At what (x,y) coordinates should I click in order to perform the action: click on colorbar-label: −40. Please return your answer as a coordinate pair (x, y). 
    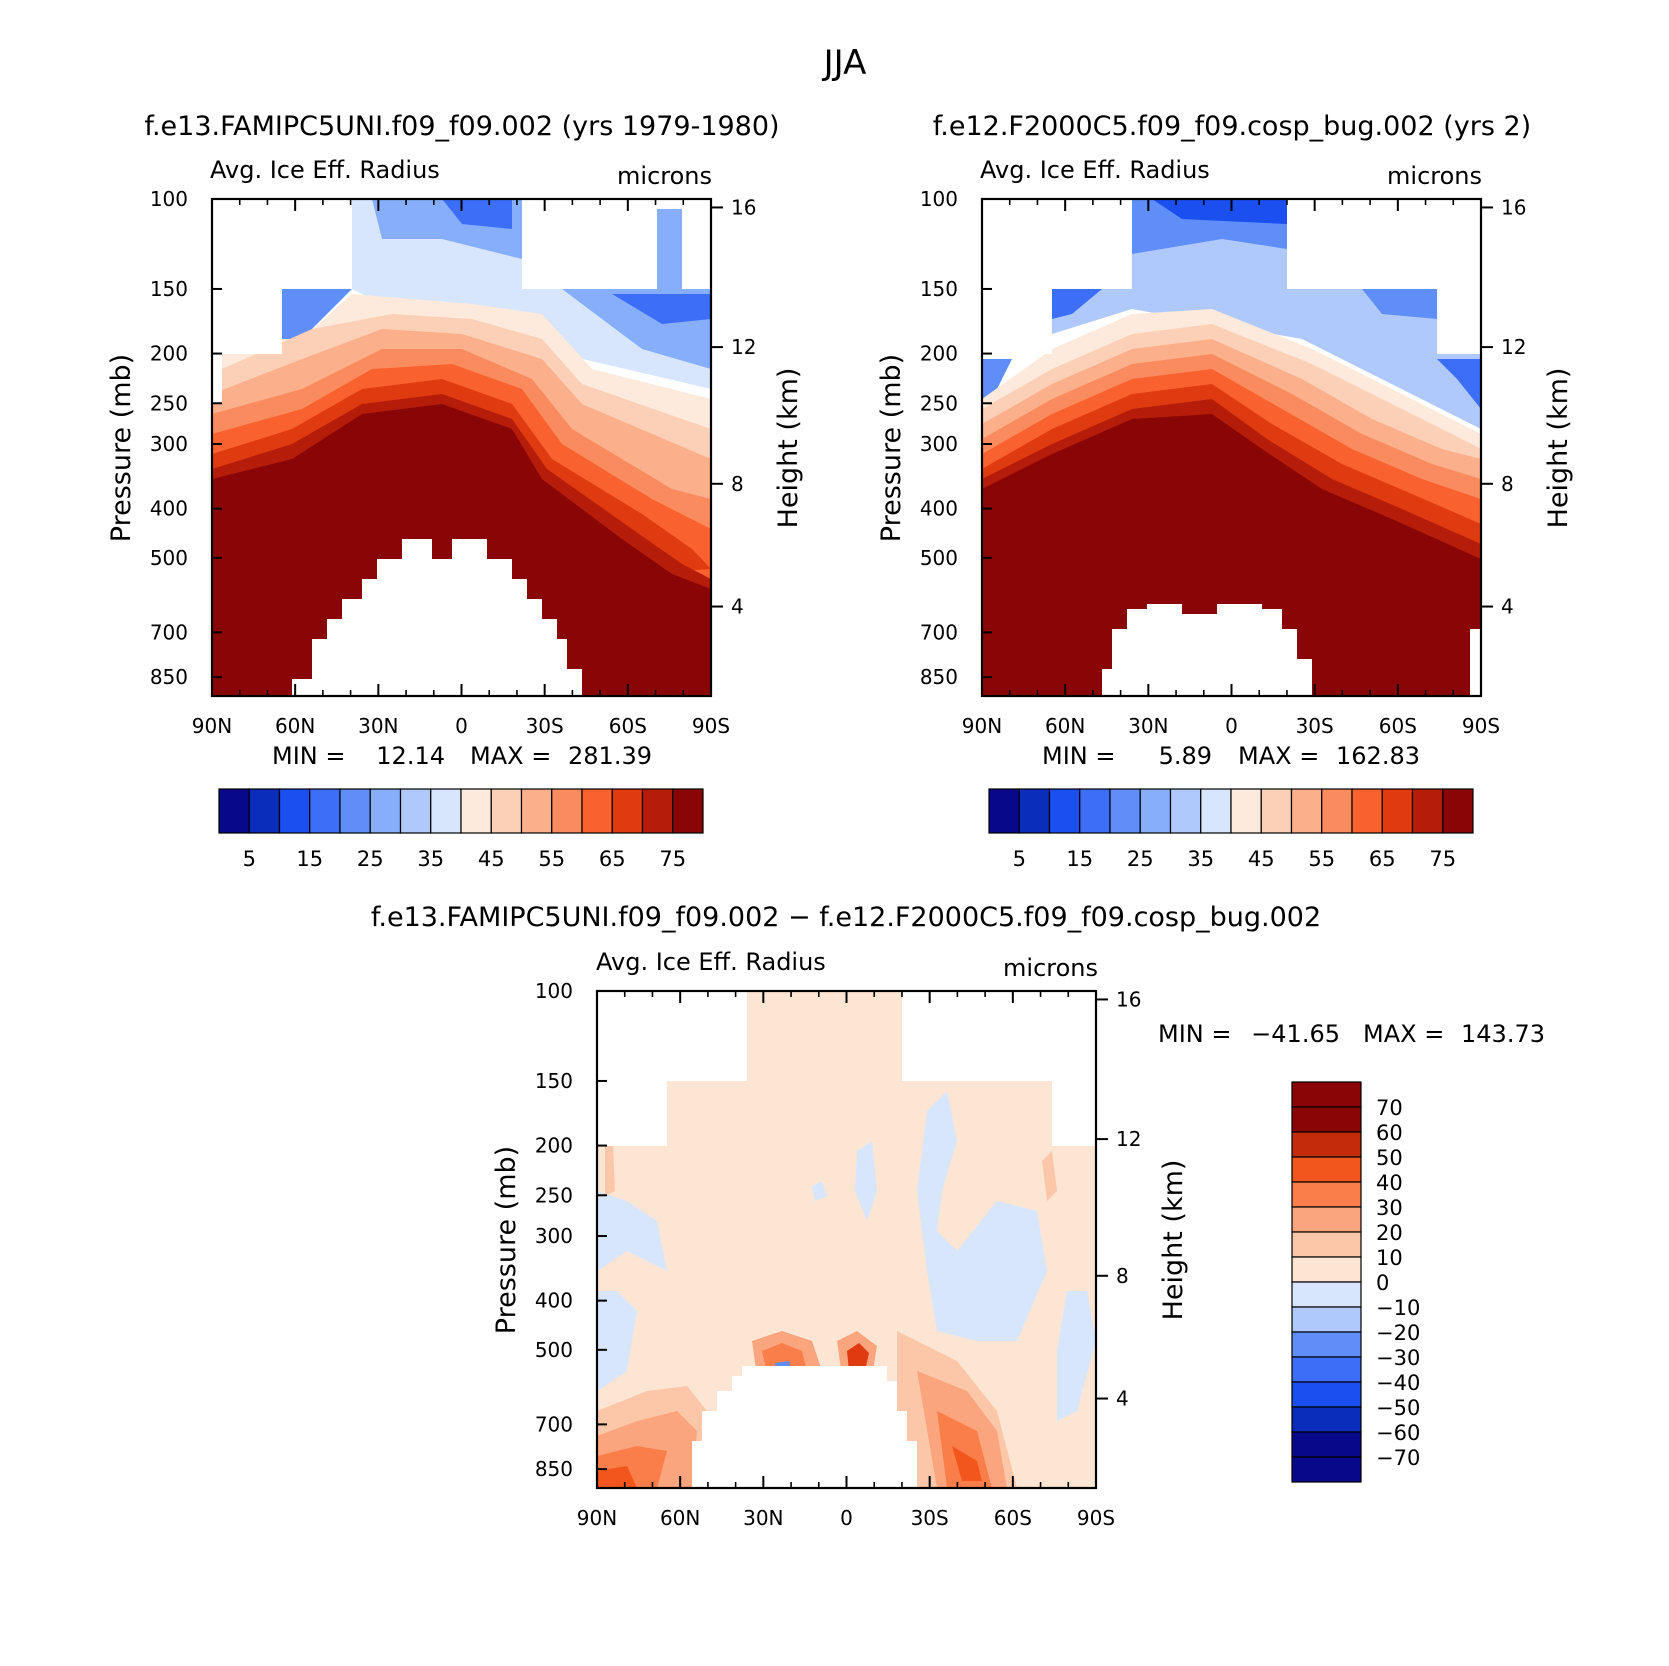
    Looking at the image, I should click on (1398, 1383).